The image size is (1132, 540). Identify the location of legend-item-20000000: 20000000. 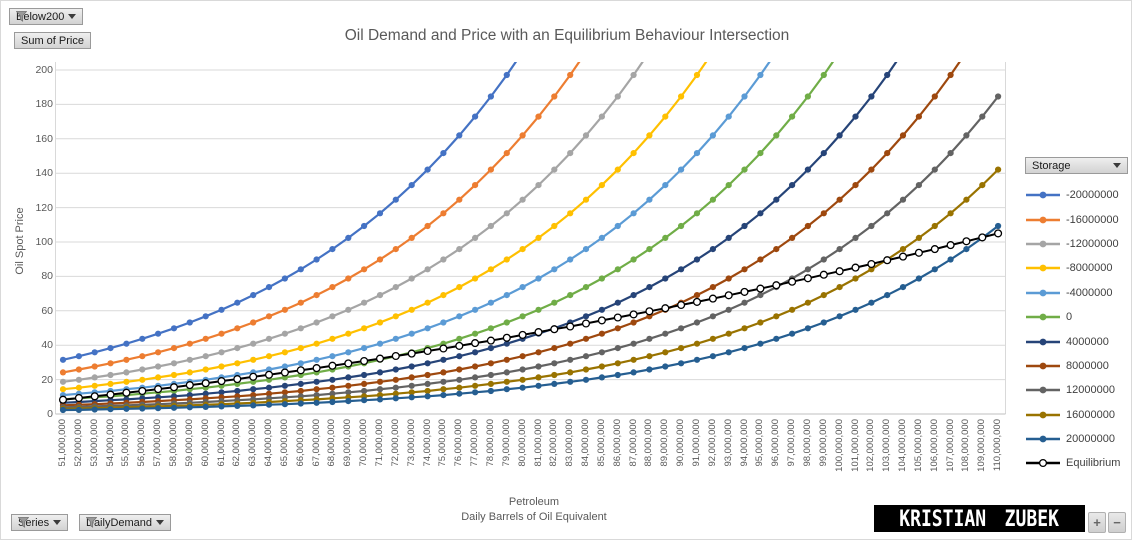
(1072, 439).